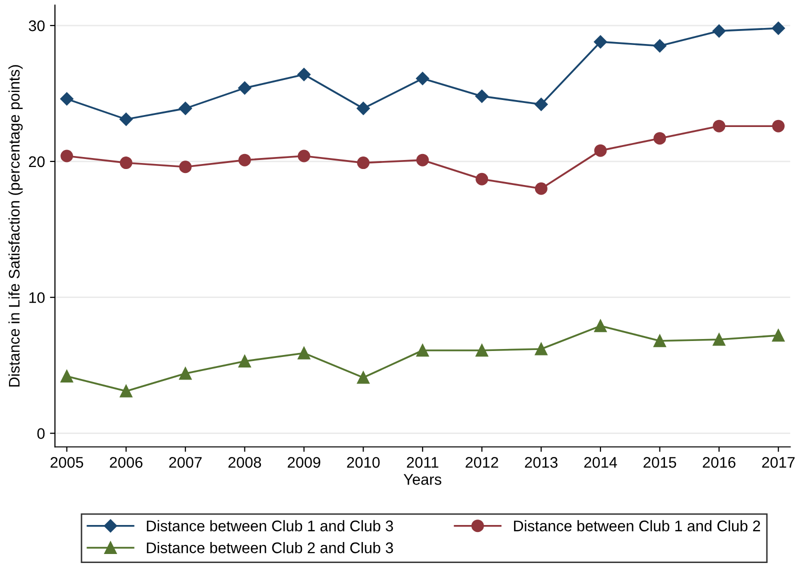  I want to click on x-tick-label: 2010, so click(363, 462).